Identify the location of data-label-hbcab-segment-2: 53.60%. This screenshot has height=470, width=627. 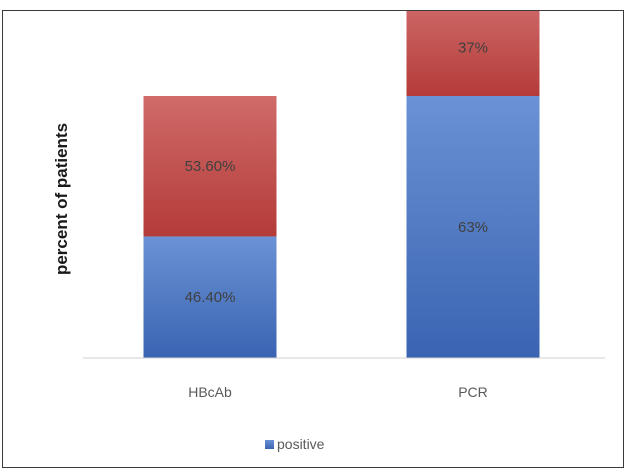
(210, 166).